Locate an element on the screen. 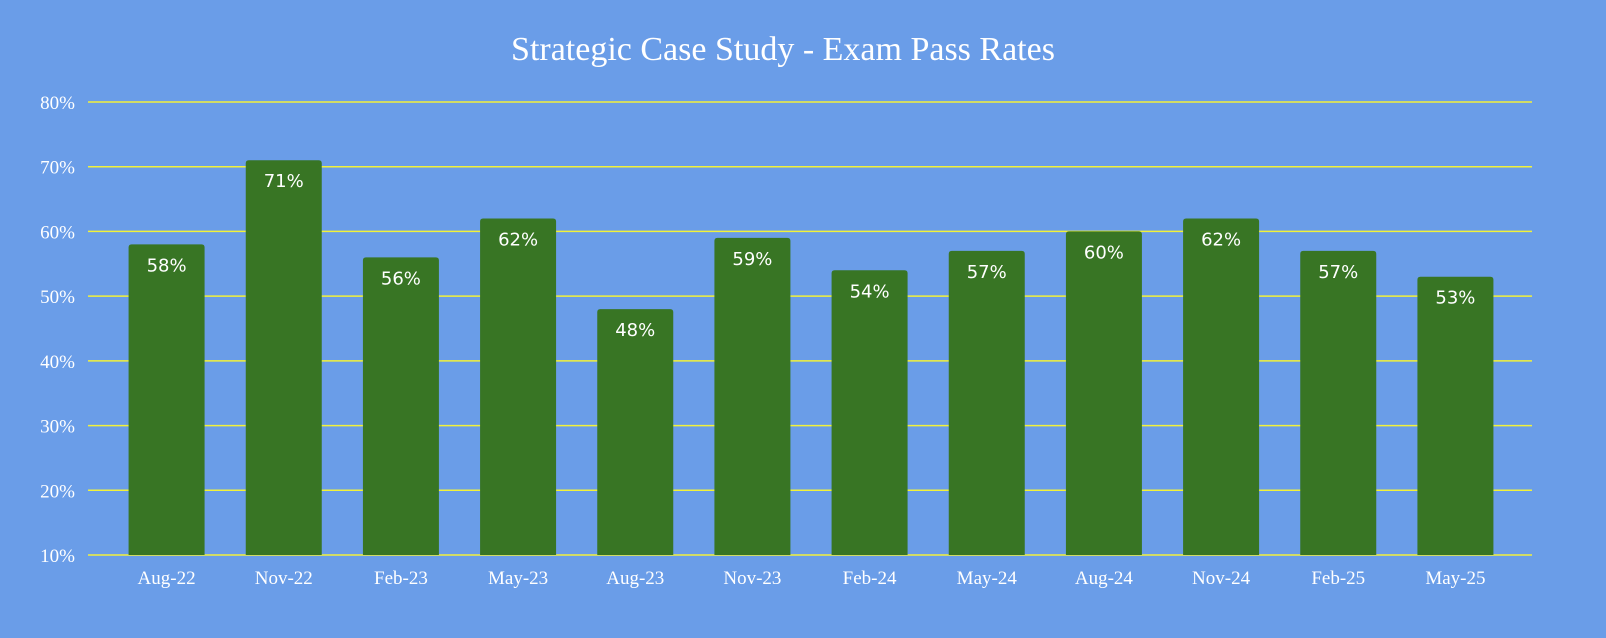 Image resolution: width=1606 pixels, height=638 pixels. x-tick-label: Feb-23 is located at coordinates (401, 578).